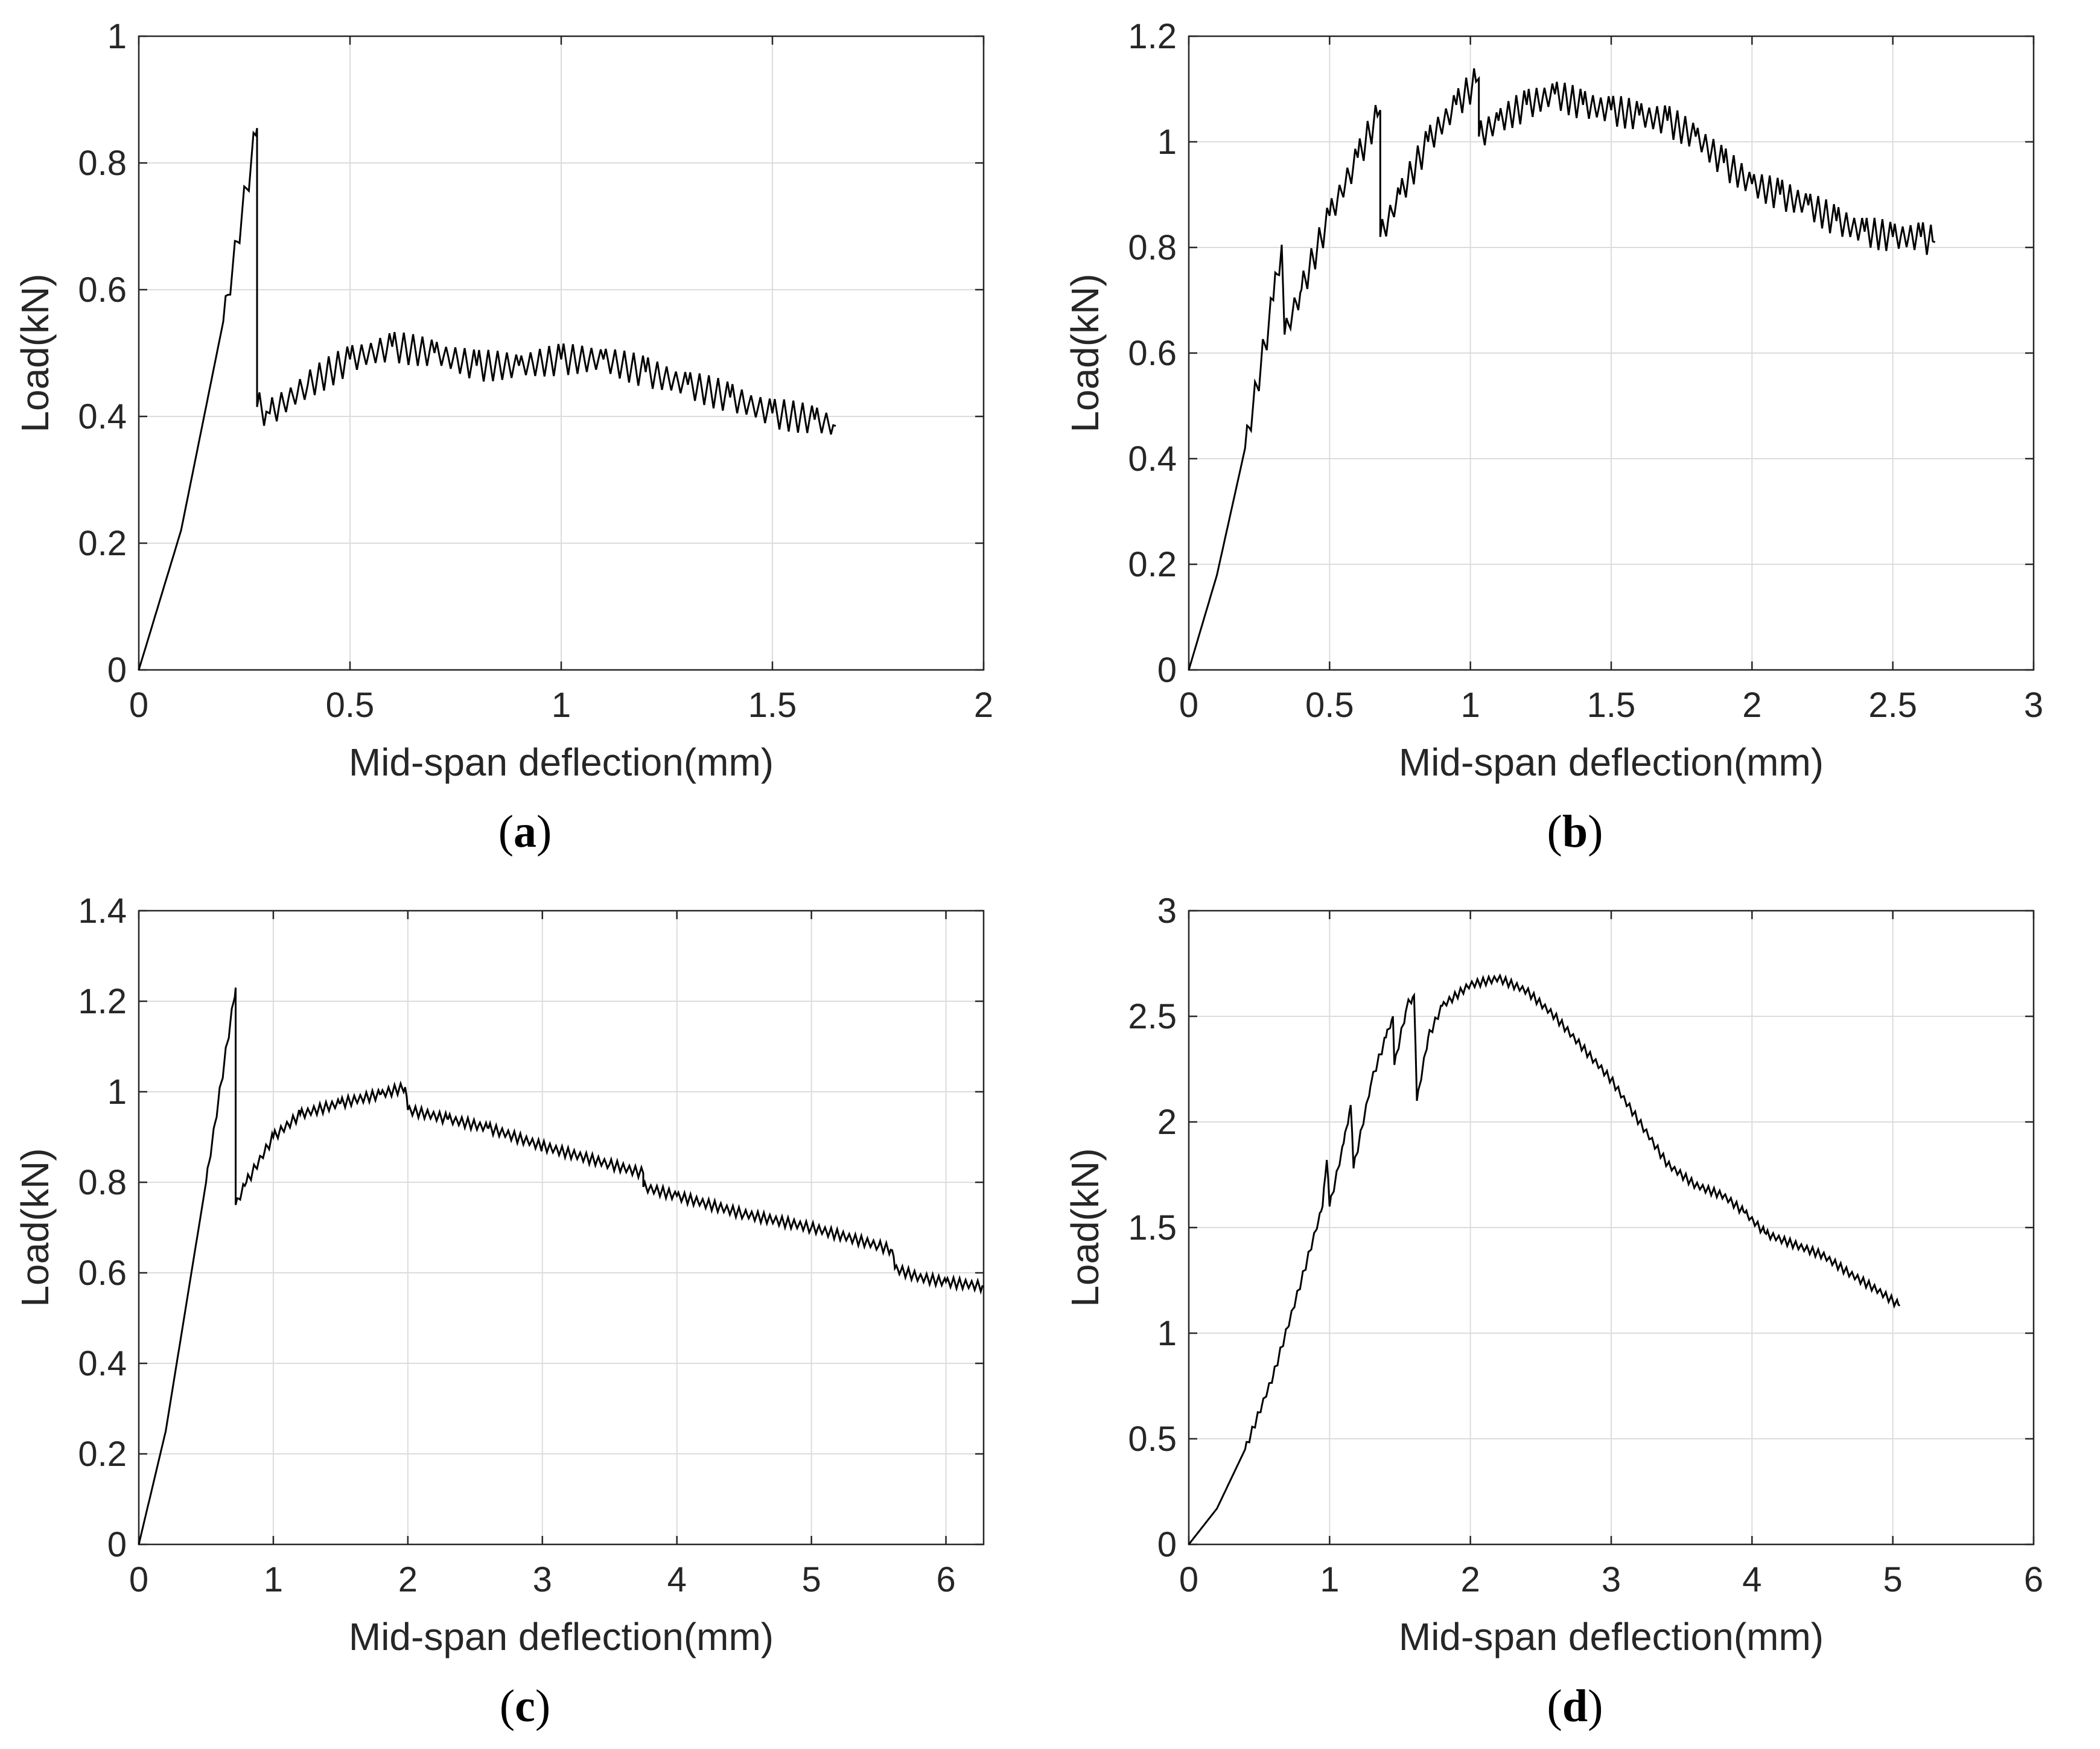 This screenshot has width=2100, height=1749. I want to click on subfigure-label-d: (d), so click(1575, 1706).